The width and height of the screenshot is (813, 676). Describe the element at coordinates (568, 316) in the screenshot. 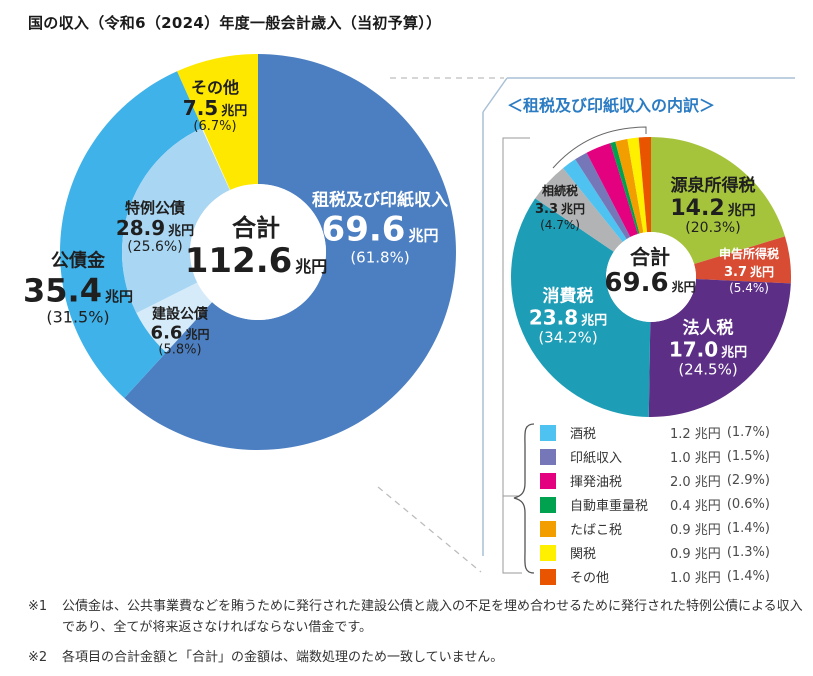

I see `label-consumption-tax: 消費税 23.8 兆円 (34.2%)` at that location.